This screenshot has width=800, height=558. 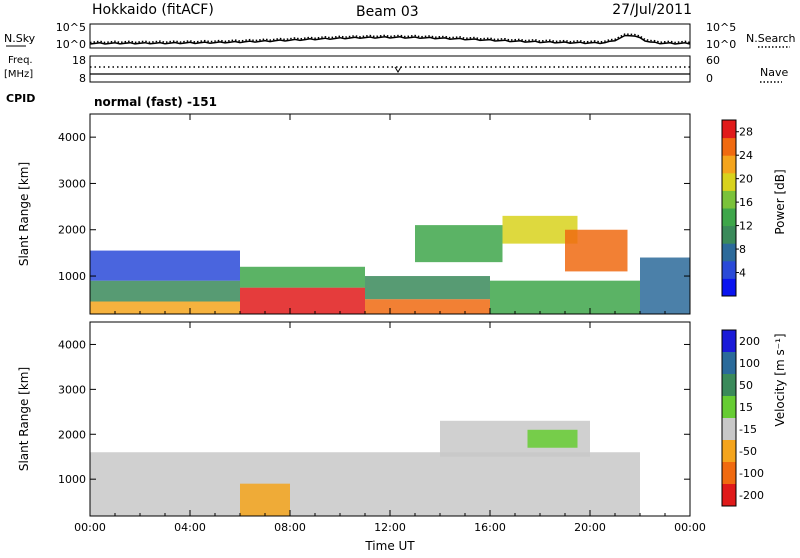 What do you see at coordinates (771, 38) in the screenshot?
I see `nsearch-label: N.Search` at bounding box center [771, 38].